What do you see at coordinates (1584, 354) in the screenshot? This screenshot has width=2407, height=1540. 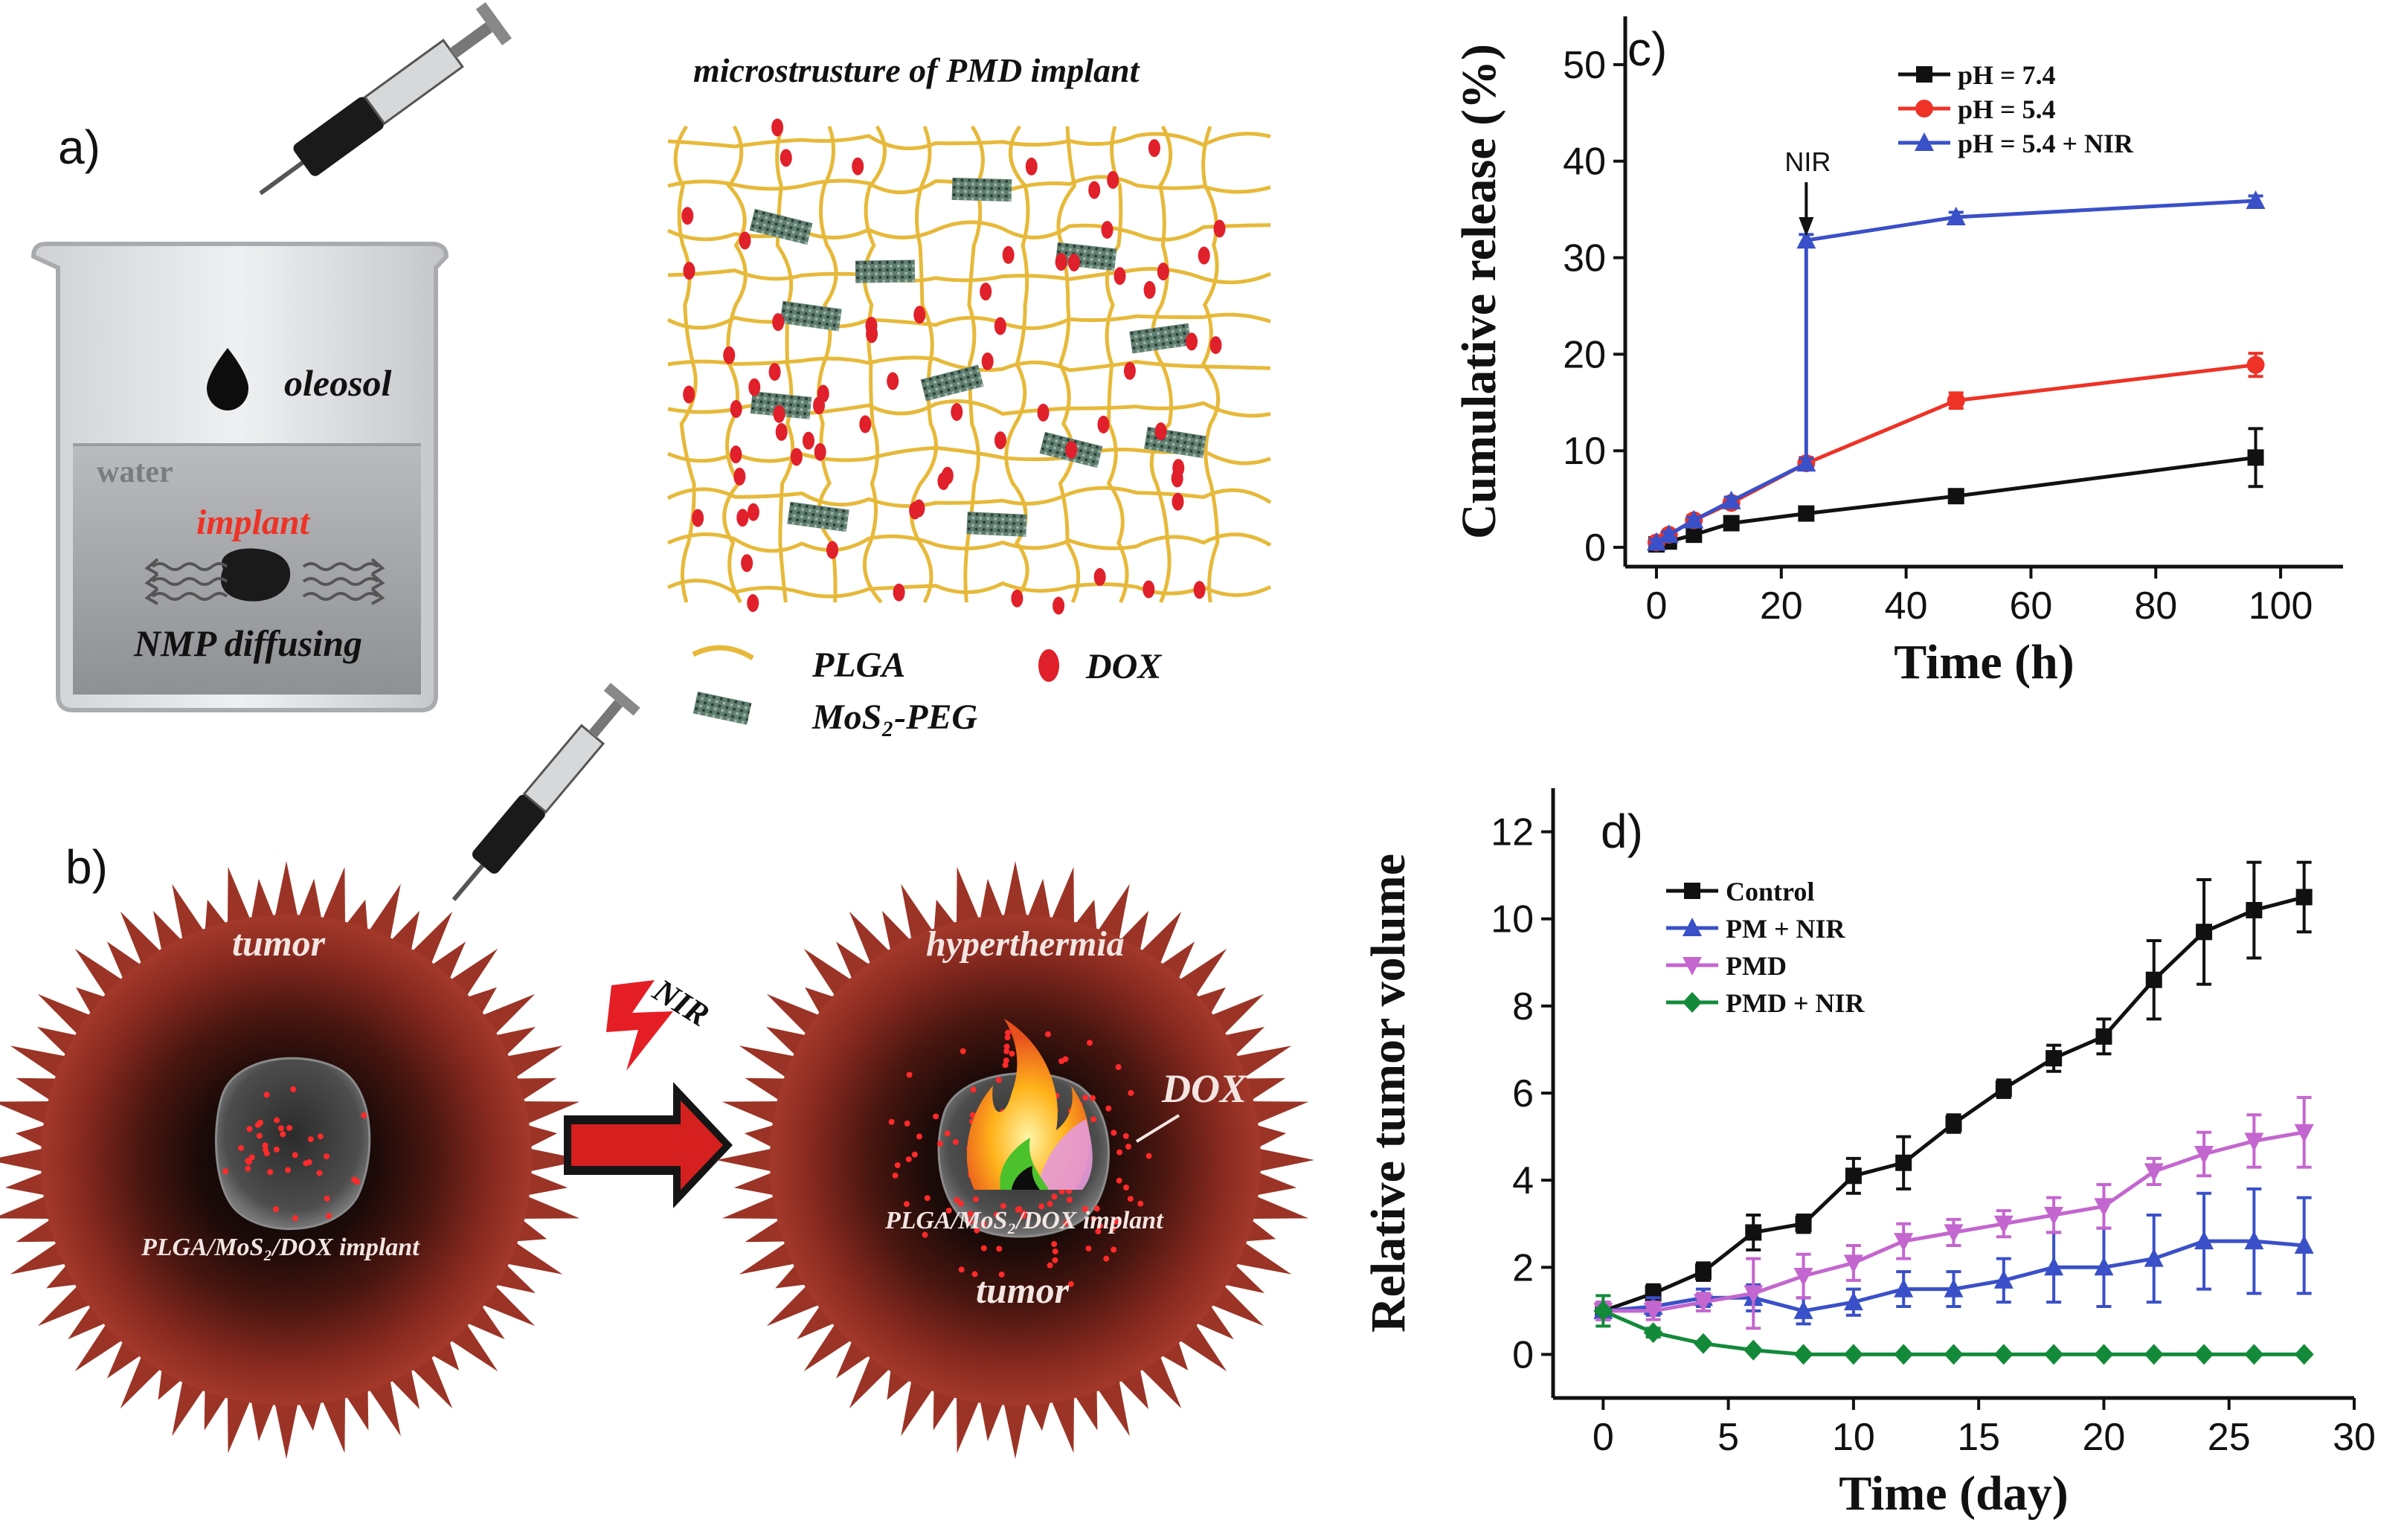 I see `y-tick-label: 20` at bounding box center [1584, 354].